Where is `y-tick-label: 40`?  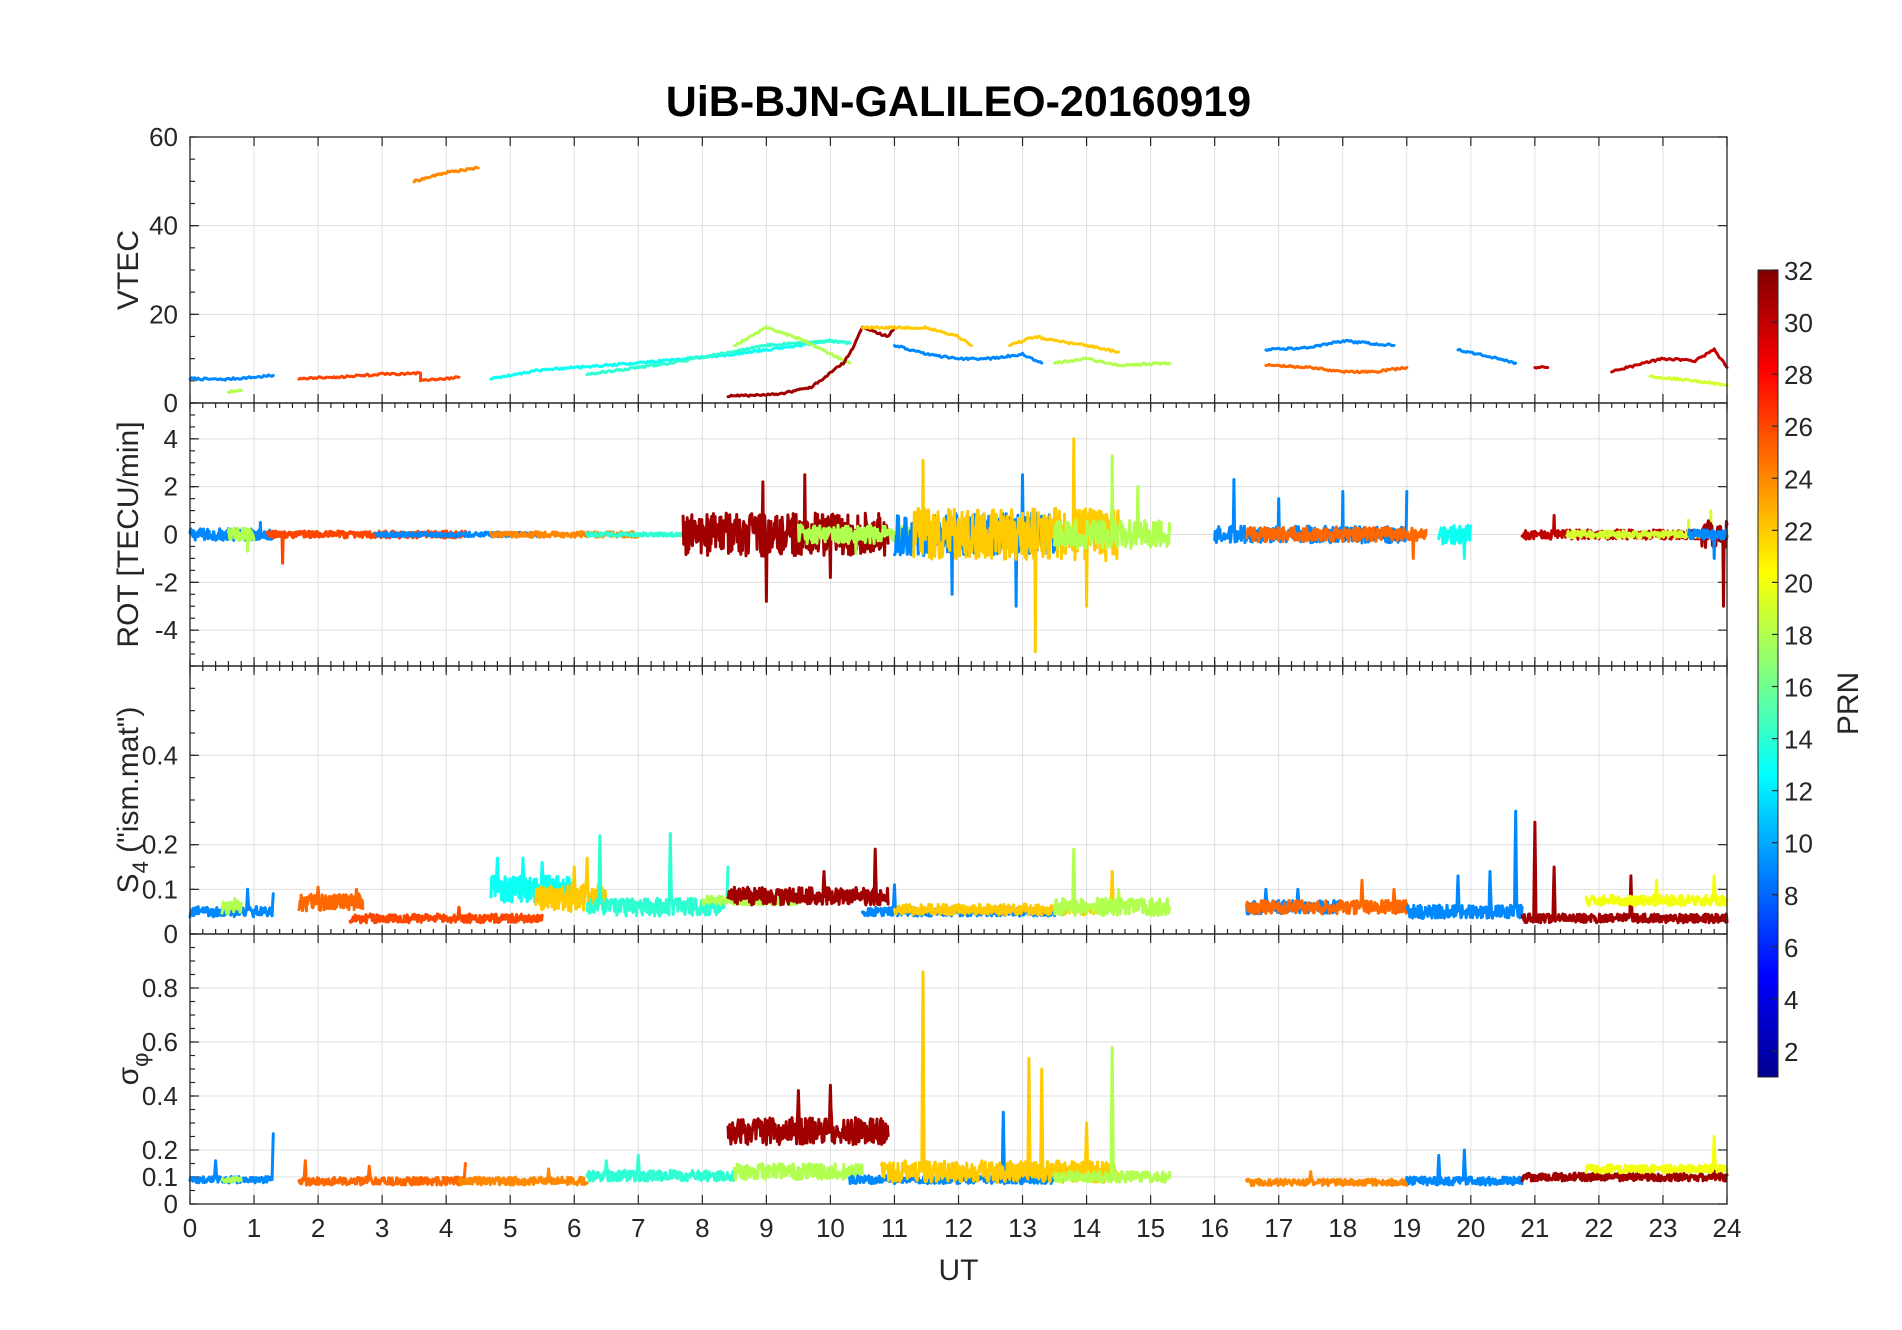 y-tick-label: 40 is located at coordinates (163, 226).